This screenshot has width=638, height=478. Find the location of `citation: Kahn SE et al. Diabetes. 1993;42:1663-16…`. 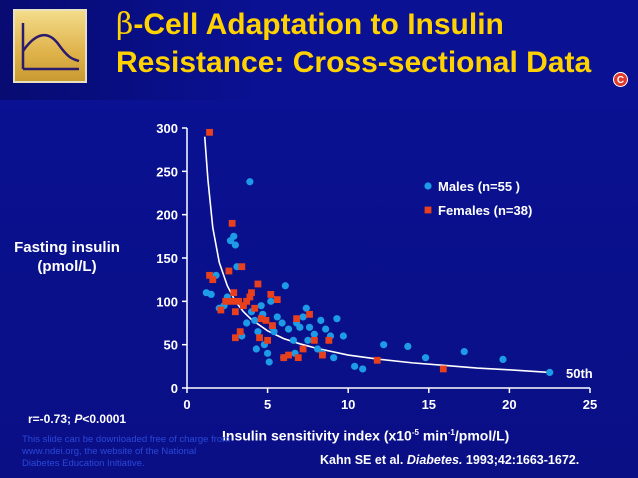

citation: Kahn SE et al. Diabetes. 1993;42:1663-16… is located at coordinates (476, 460).